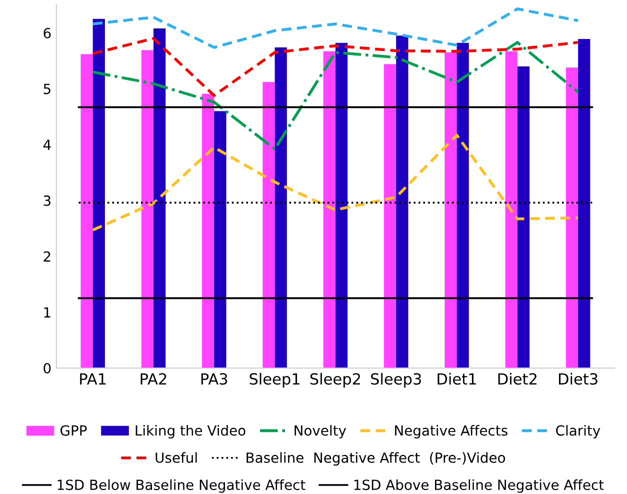  Describe the element at coordinates (47, 368) in the screenshot. I see `y-tick-label: 0` at that location.